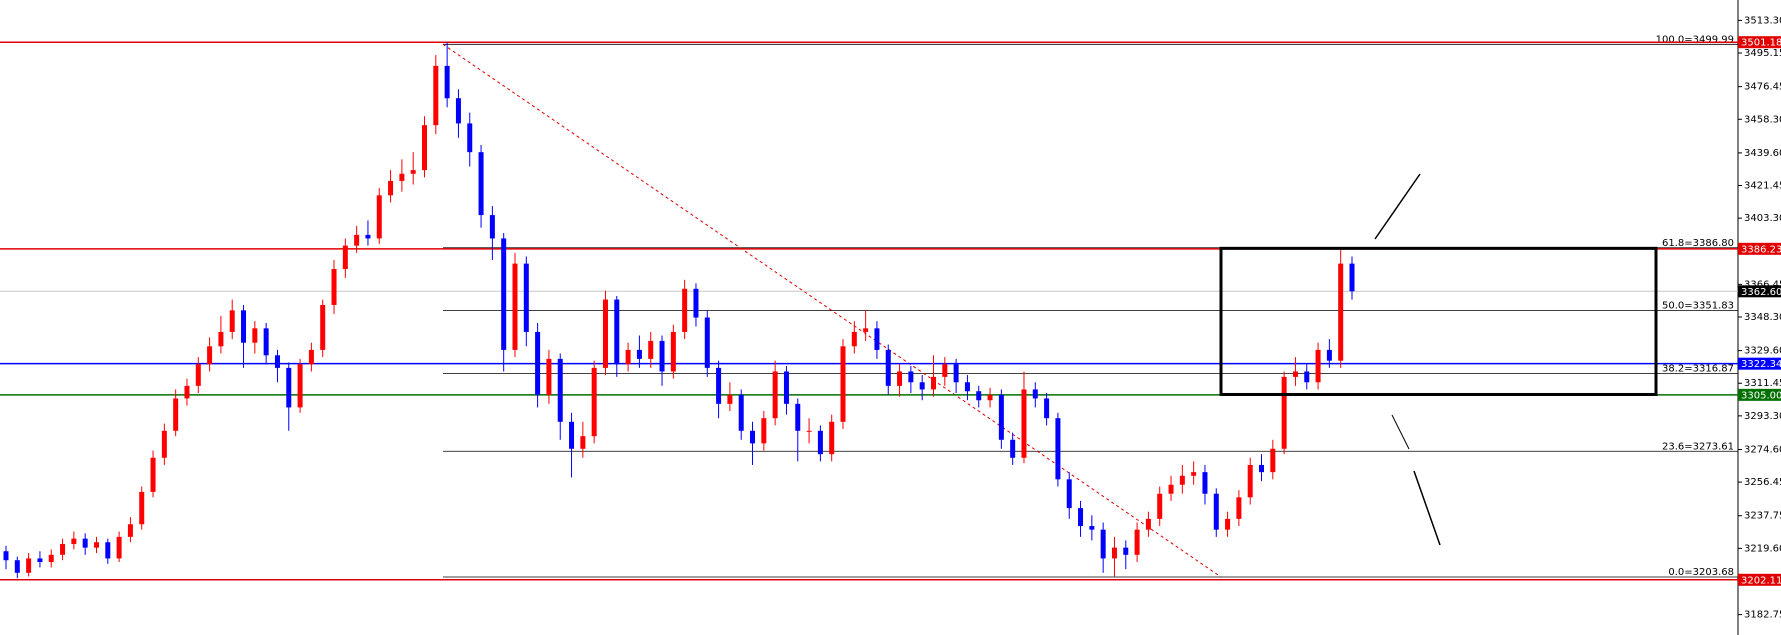  Describe the element at coordinates (1438, 321) in the screenshot. I see `range-box` at that location.